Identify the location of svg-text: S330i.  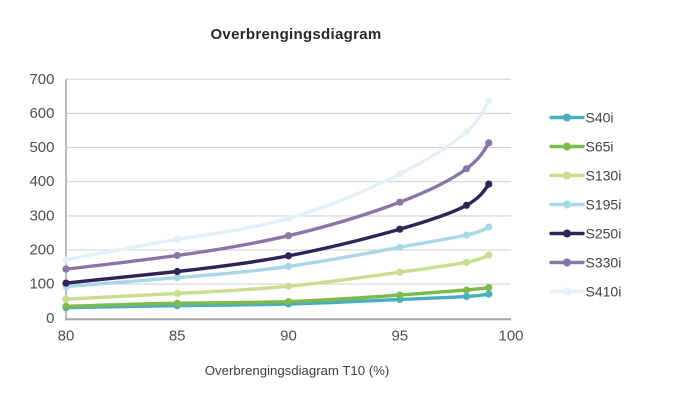
(604, 262).